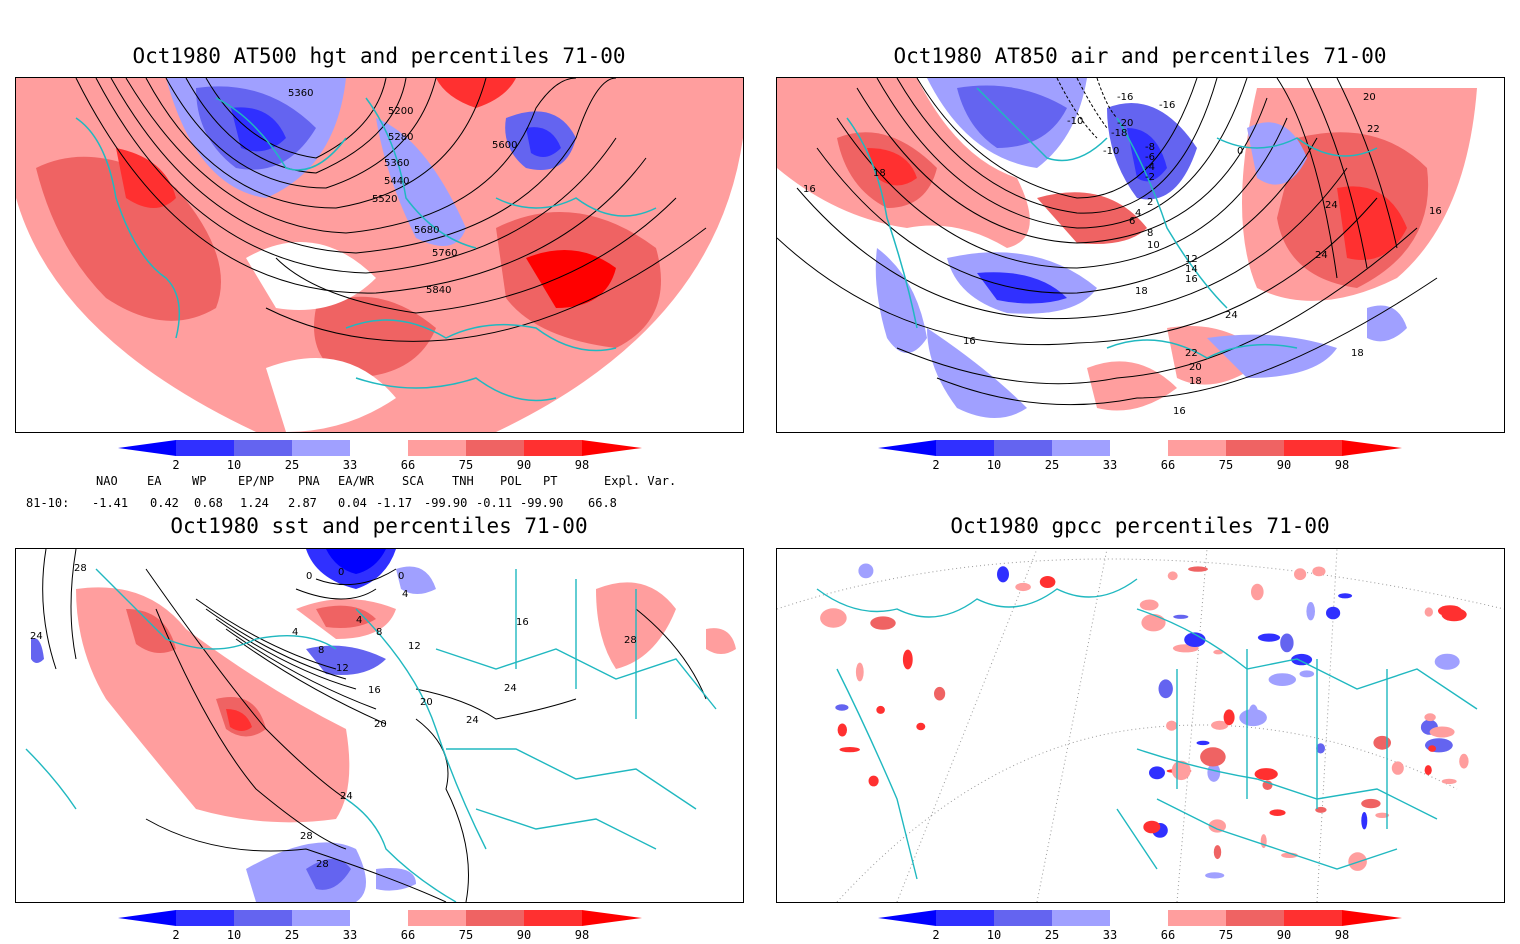 Image resolution: width=1520 pixels, height=944 pixels. Describe the element at coordinates (1150, 157) in the screenshot. I see `contour-label: -6` at that location.